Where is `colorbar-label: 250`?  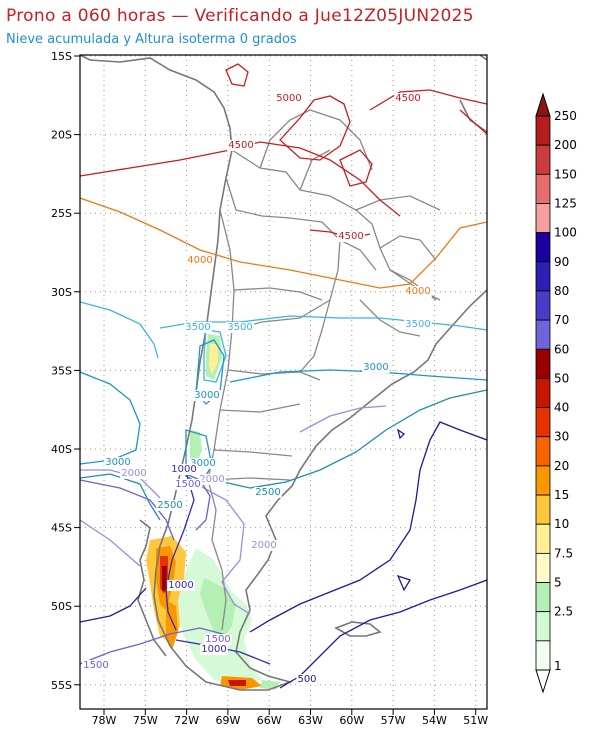
colorbar-label: 250 is located at coordinates (565, 116).